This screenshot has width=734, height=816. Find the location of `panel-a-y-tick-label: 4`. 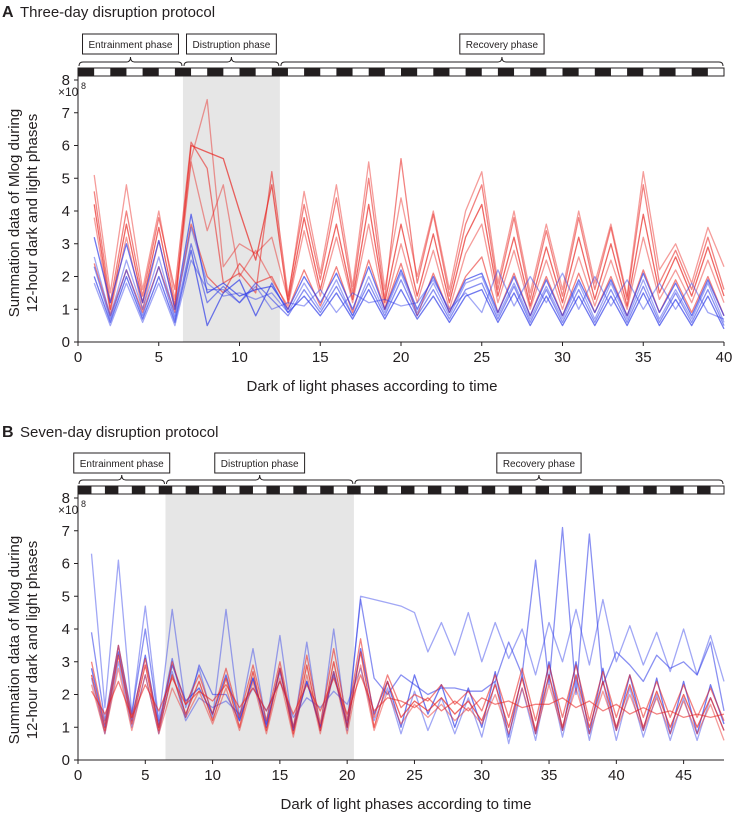

panel-a-y-tick-label: 4 is located at coordinates (66, 211).